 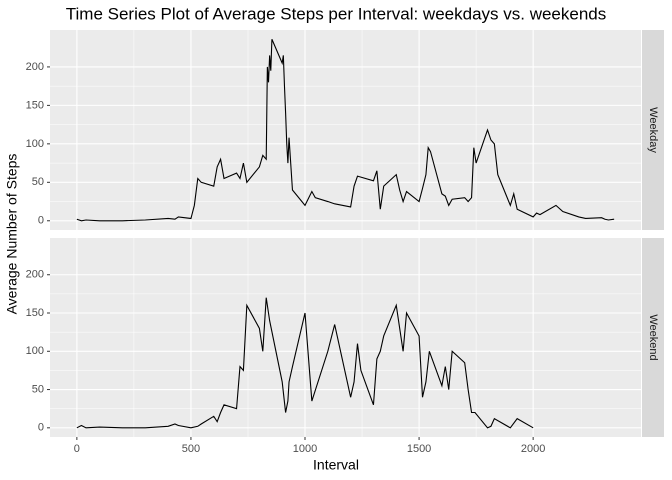 What do you see at coordinates (419, 449) in the screenshot?
I see `x-tick-label: 1500` at bounding box center [419, 449].